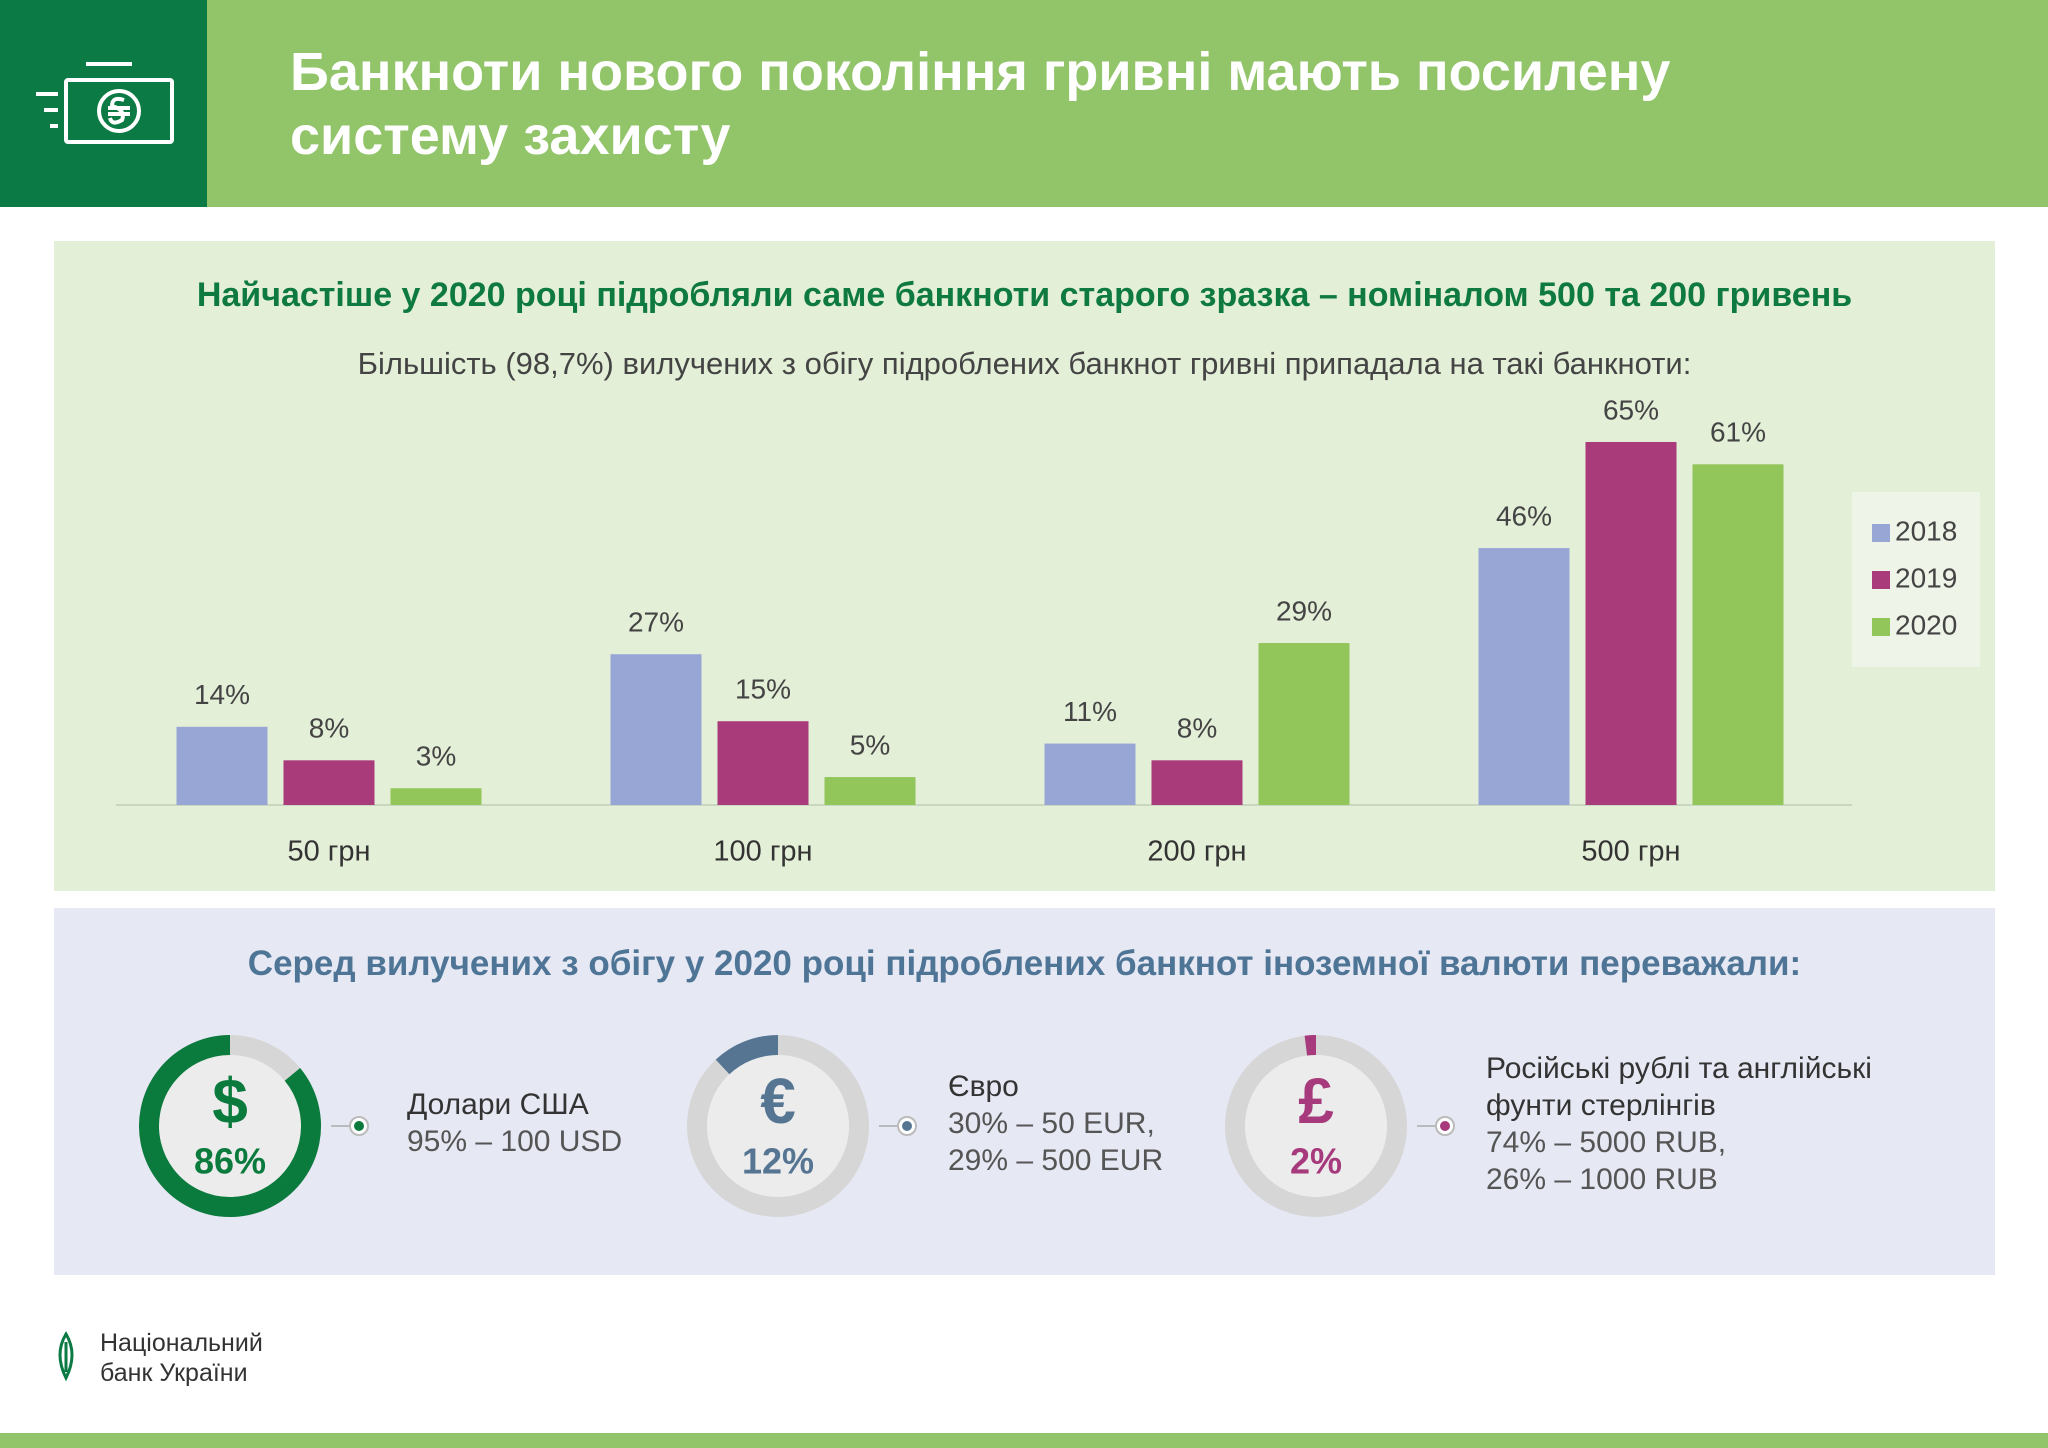  Describe the element at coordinates (763, 689) in the screenshot. I see `value-label: 15%` at that location.